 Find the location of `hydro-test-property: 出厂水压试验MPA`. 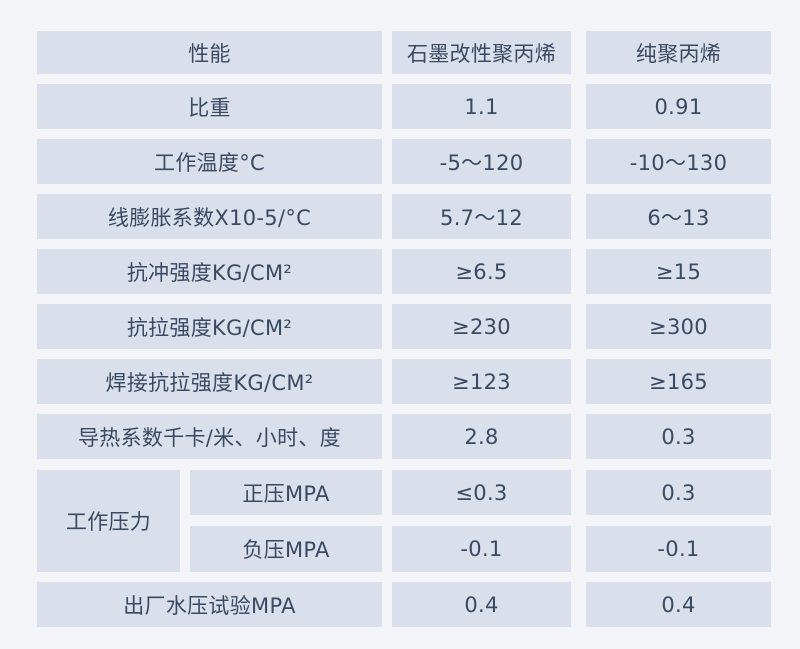

hydro-test-property: 出厂水压试验MPA is located at coordinates (209, 604).